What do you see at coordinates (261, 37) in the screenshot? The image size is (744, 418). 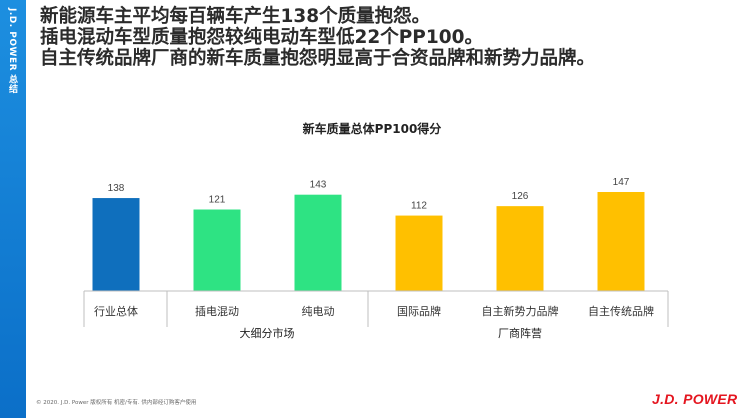 I see `headline-line-2: 插电混动车型质量抱怨较纯电动车型低22个PP100。` at bounding box center [261, 37].